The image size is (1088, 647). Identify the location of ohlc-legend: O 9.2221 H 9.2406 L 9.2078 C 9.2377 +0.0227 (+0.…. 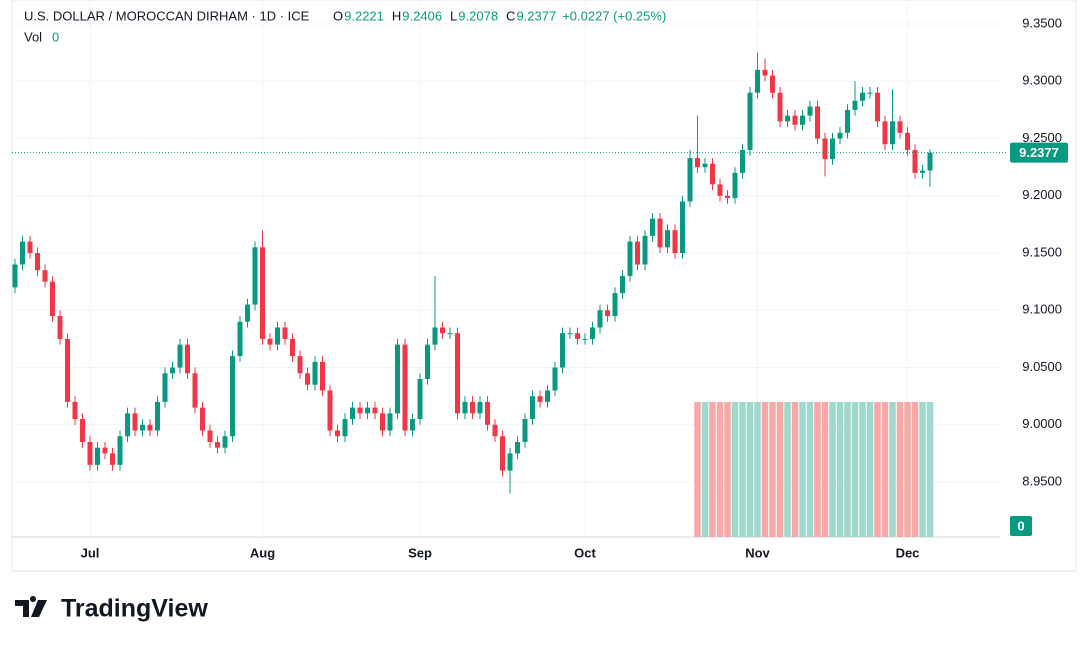
(499, 15).